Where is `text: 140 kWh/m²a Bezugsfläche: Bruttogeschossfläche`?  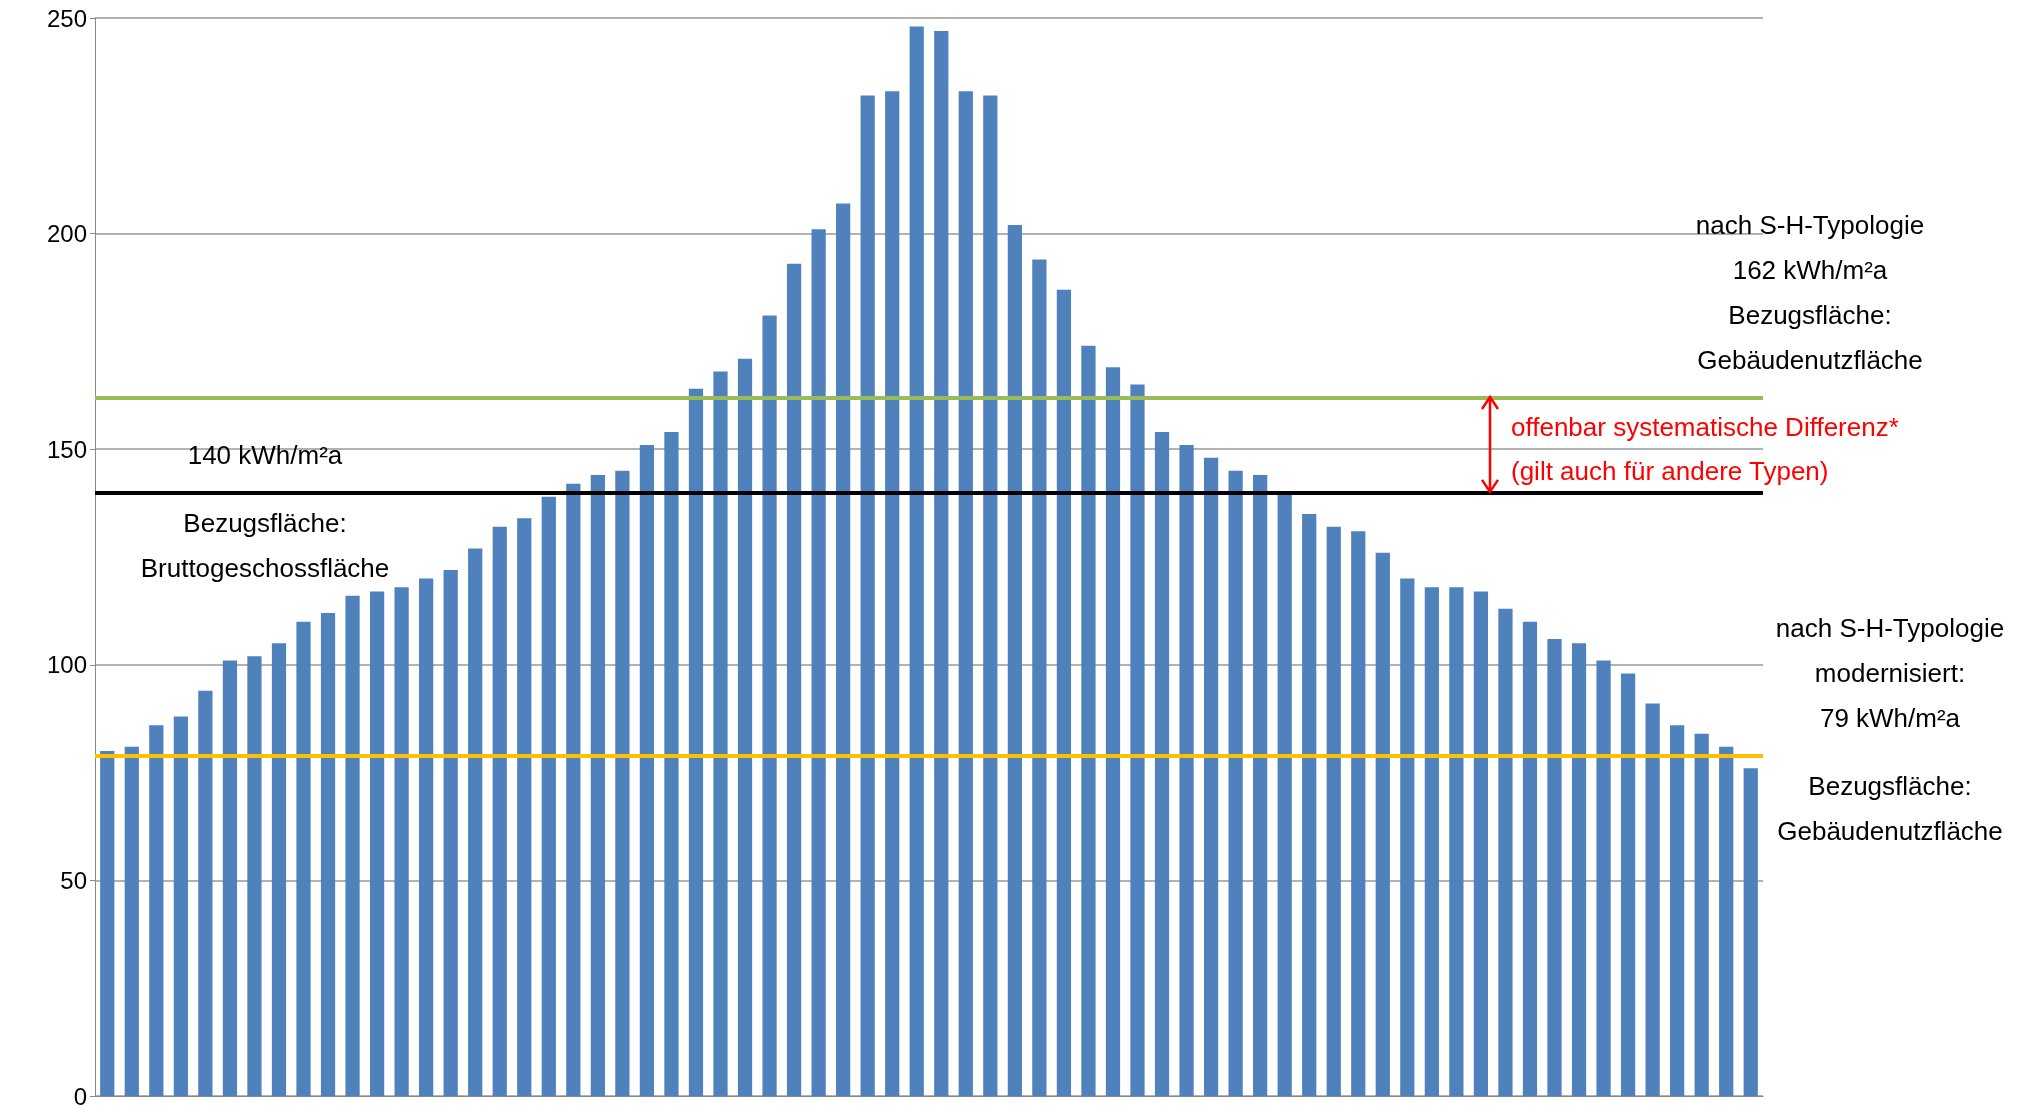 text: 140 kWh/m²a Bezugsfläche: Bruttogeschossfläche is located at coordinates (265, 512).